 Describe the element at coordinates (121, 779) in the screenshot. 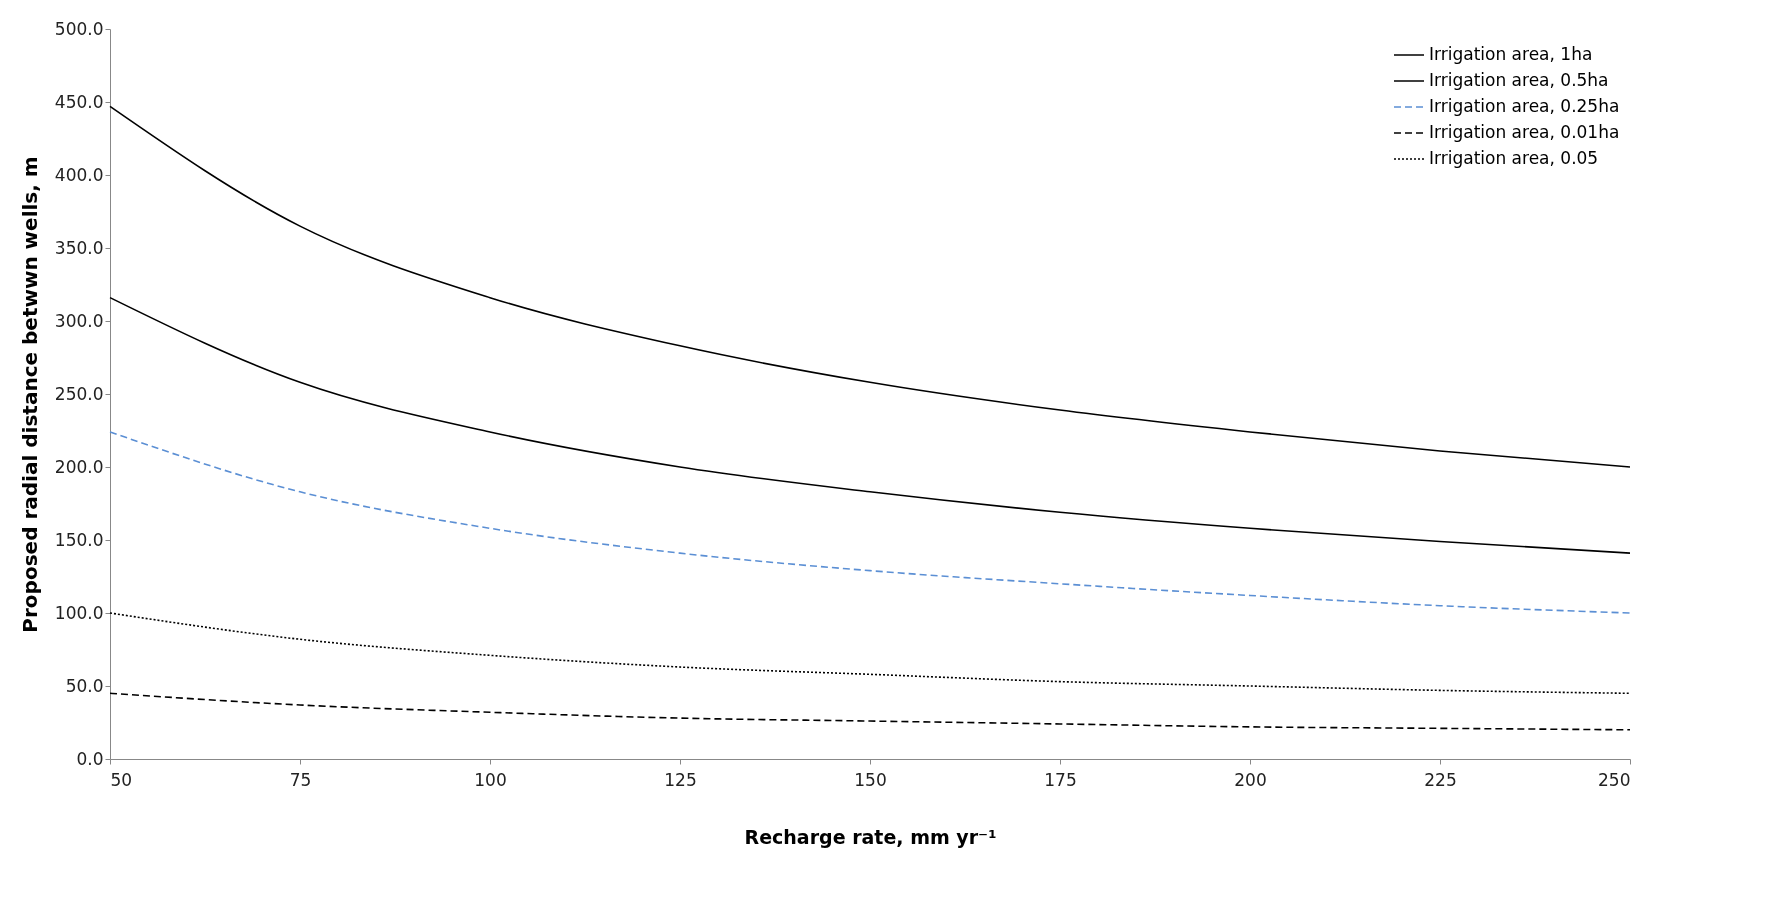

I see `x-tick-label: 50` at that location.